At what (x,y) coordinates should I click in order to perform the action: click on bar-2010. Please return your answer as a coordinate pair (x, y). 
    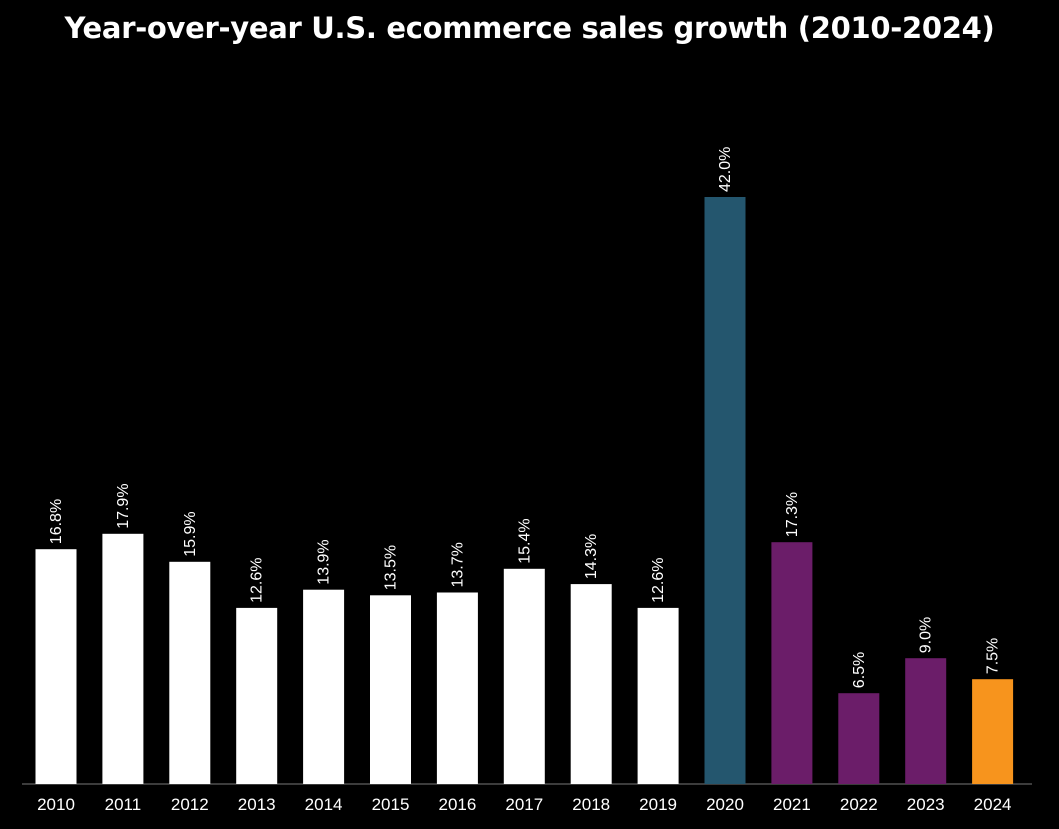
    Looking at the image, I should click on (56, 666).